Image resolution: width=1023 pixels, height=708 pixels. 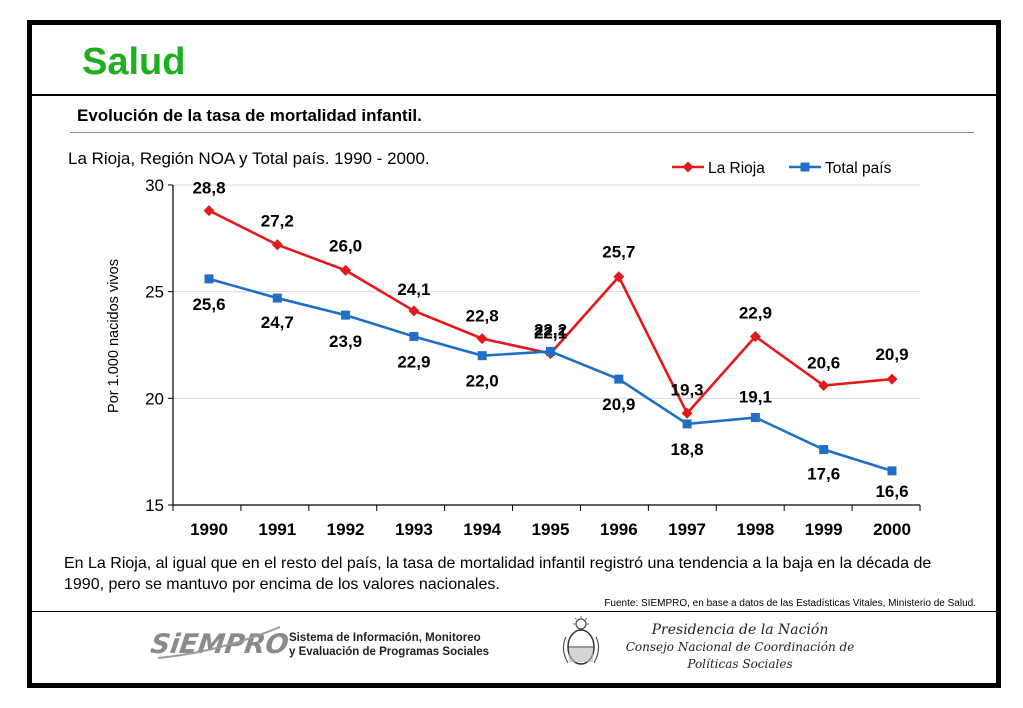 What do you see at coordinates (277, 245) in the screenshot?
I see `data-point-0-1991` at bounding box center [277, 245].